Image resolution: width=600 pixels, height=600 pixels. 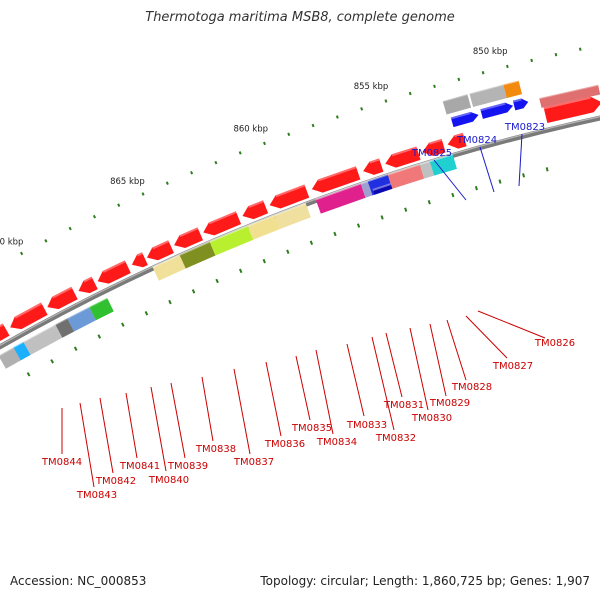 What do you see at coordinates (490, 52) in the screenshot?
I see `ruler-label: 850 kbp` at bounding box center [490, 52].